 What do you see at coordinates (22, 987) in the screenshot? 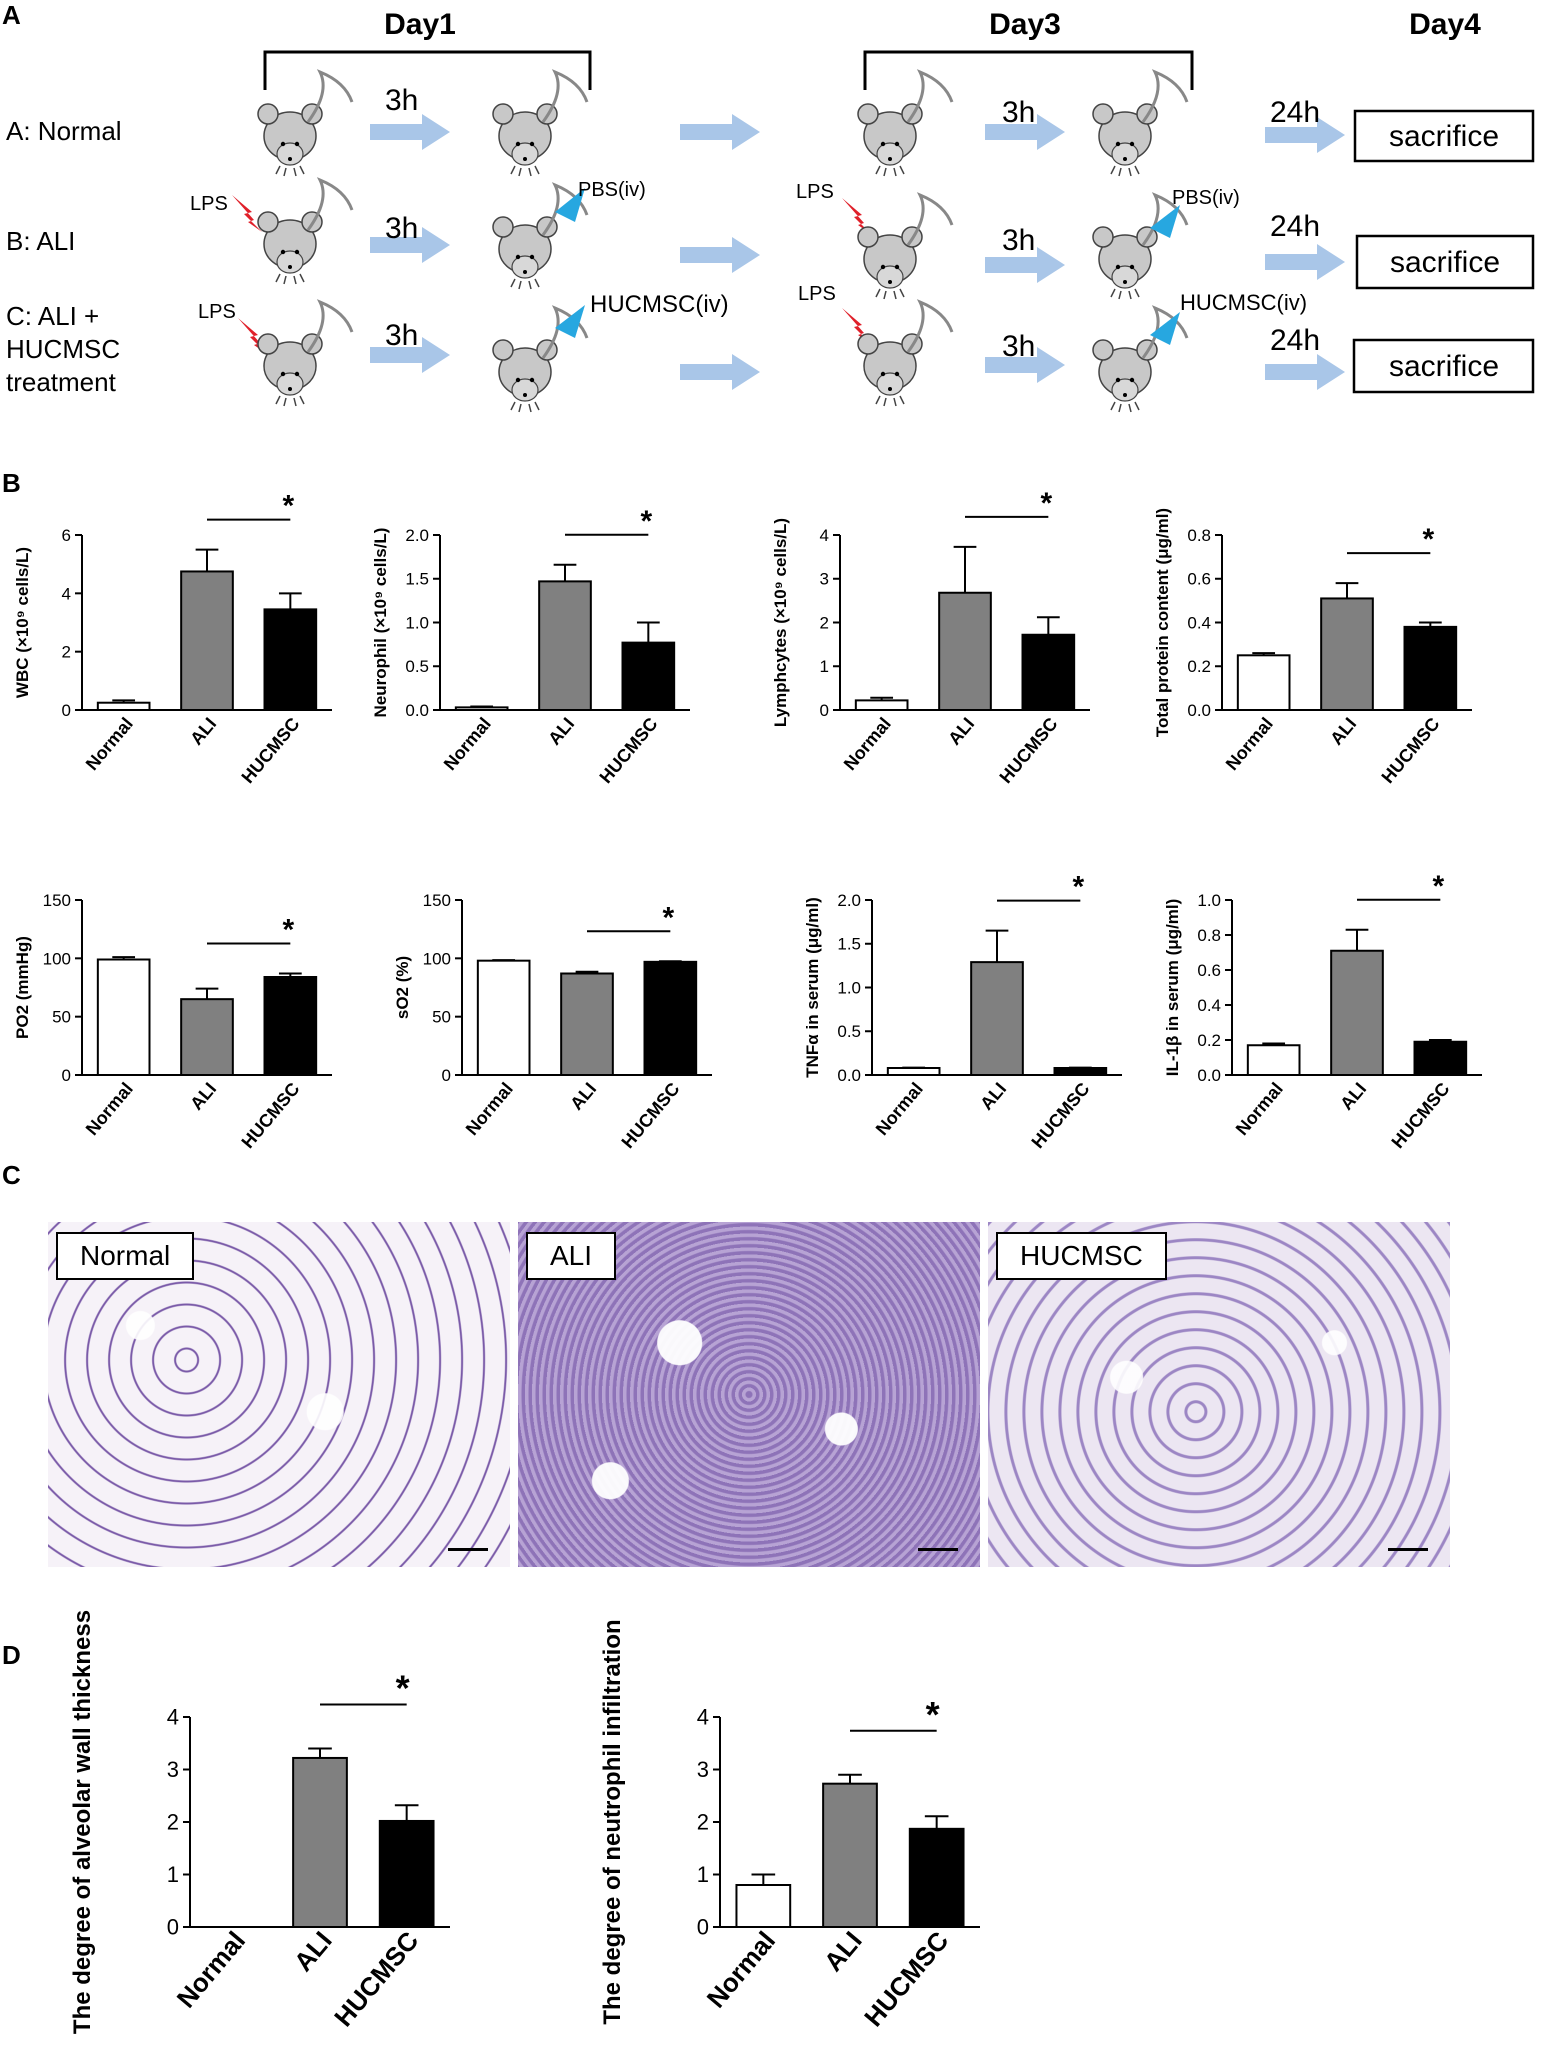
I see `y-axis-label: PO2 (mmHg)` at bounding box center [22, 987].